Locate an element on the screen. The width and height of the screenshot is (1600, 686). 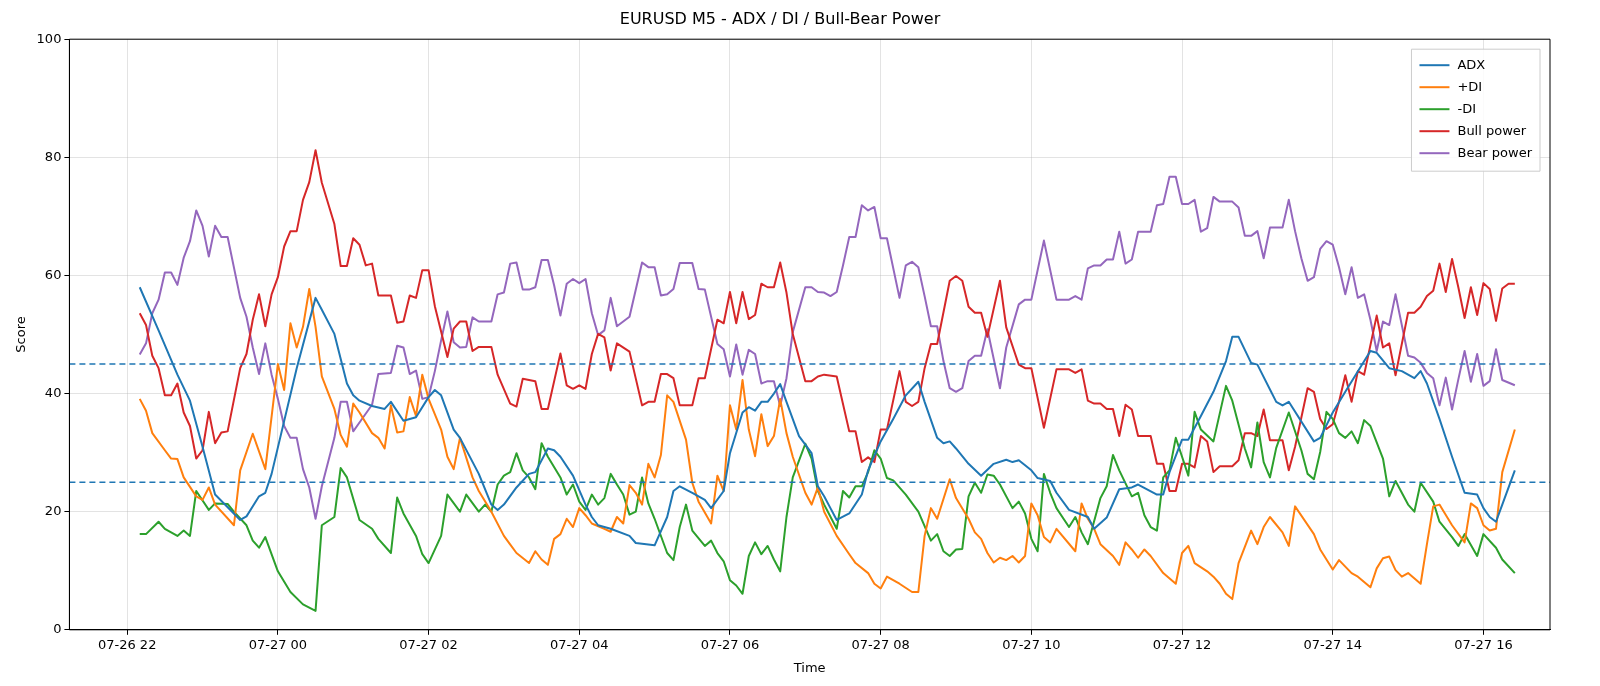
y-tick-label: 80 is located at coordinates (53, 156).